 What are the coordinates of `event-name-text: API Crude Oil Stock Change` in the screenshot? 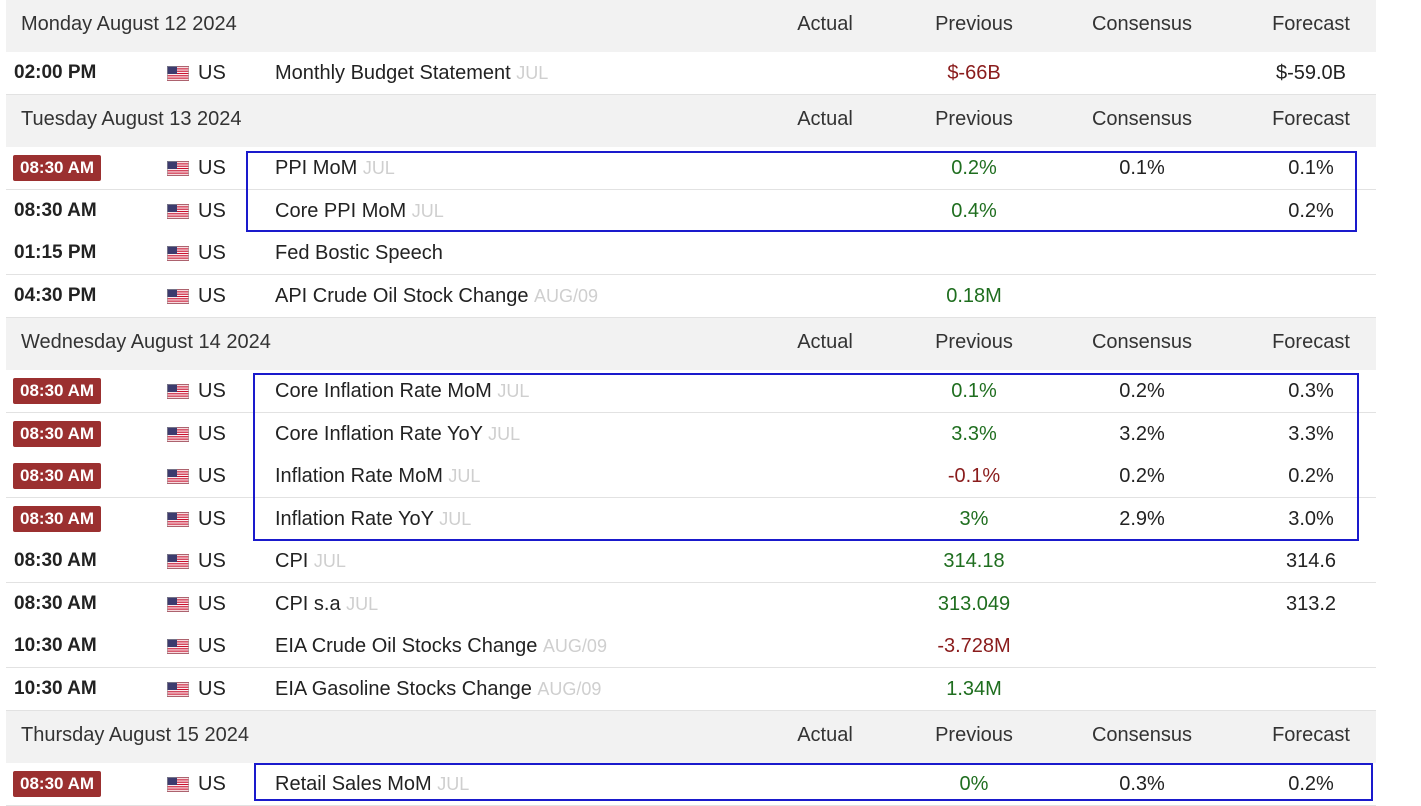 It's located at (402, 295).